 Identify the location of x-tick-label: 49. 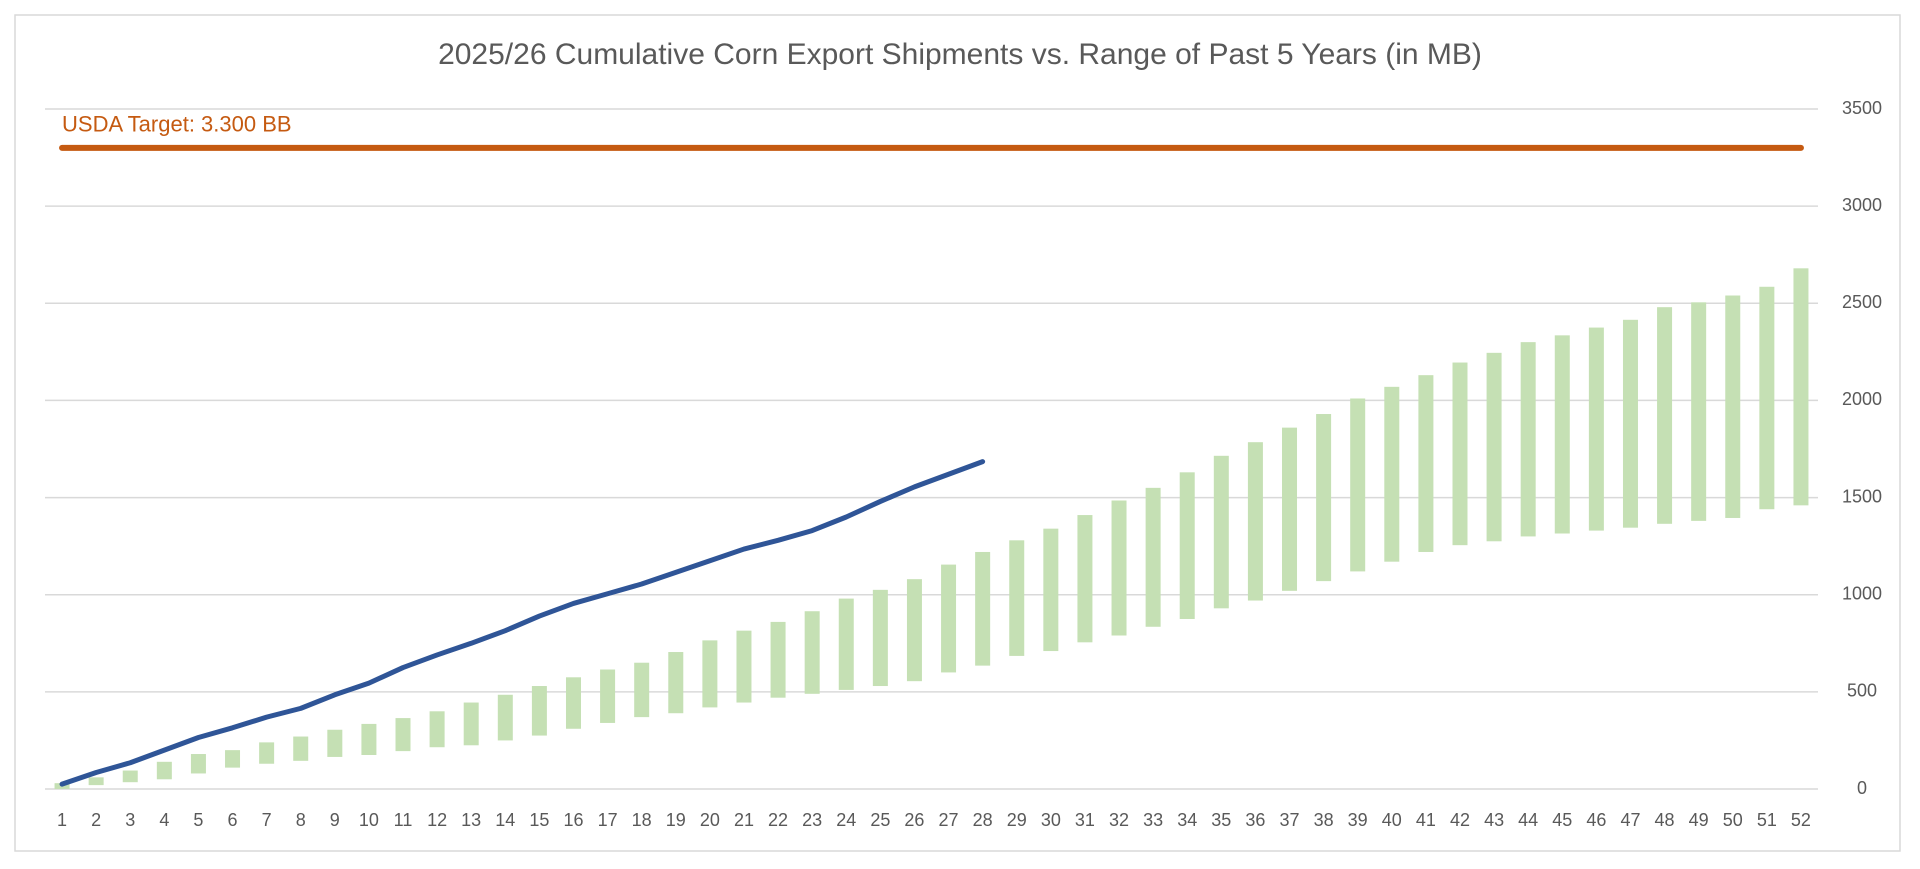
(1699, 820).